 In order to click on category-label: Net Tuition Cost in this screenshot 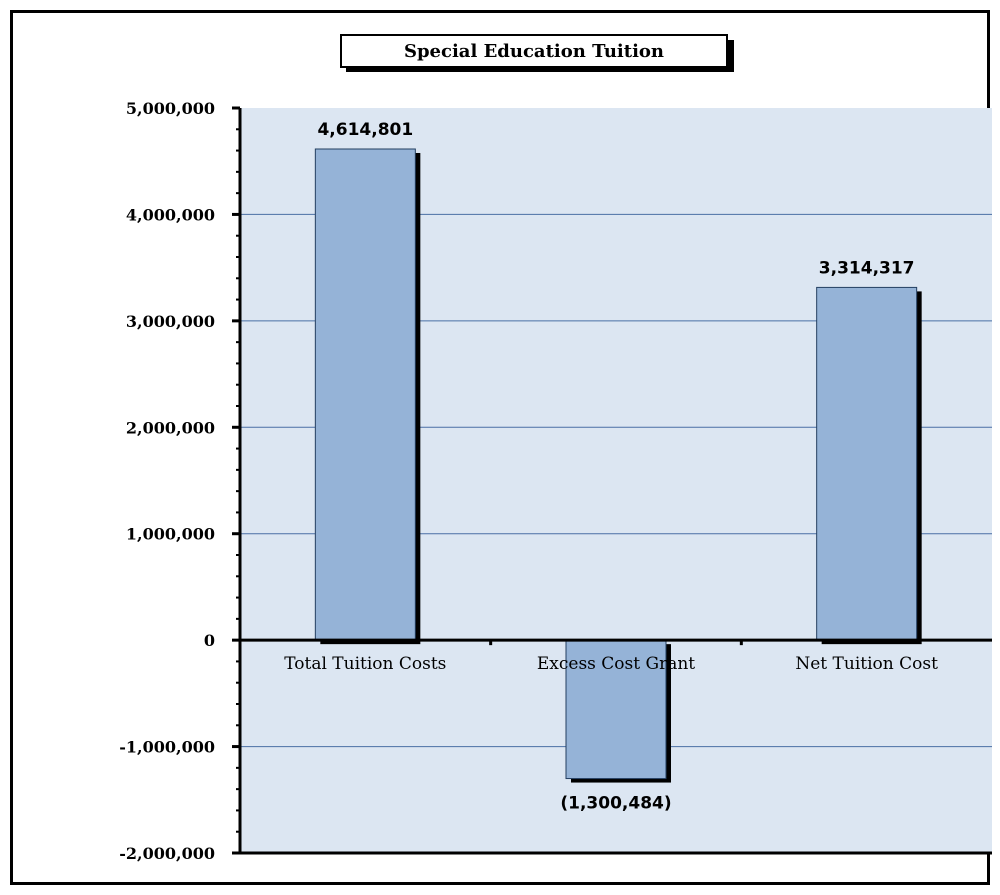, I will do `click(866, 664)`.